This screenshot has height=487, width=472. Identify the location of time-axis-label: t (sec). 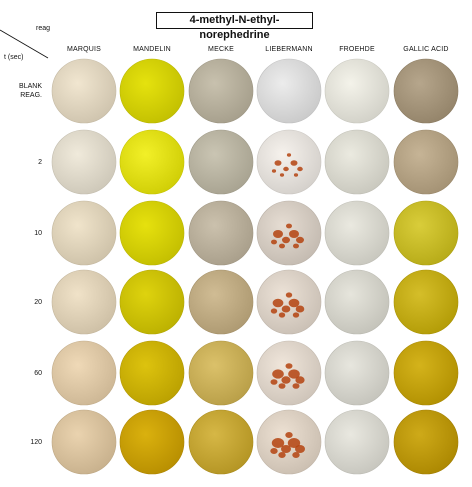
(14, 57).